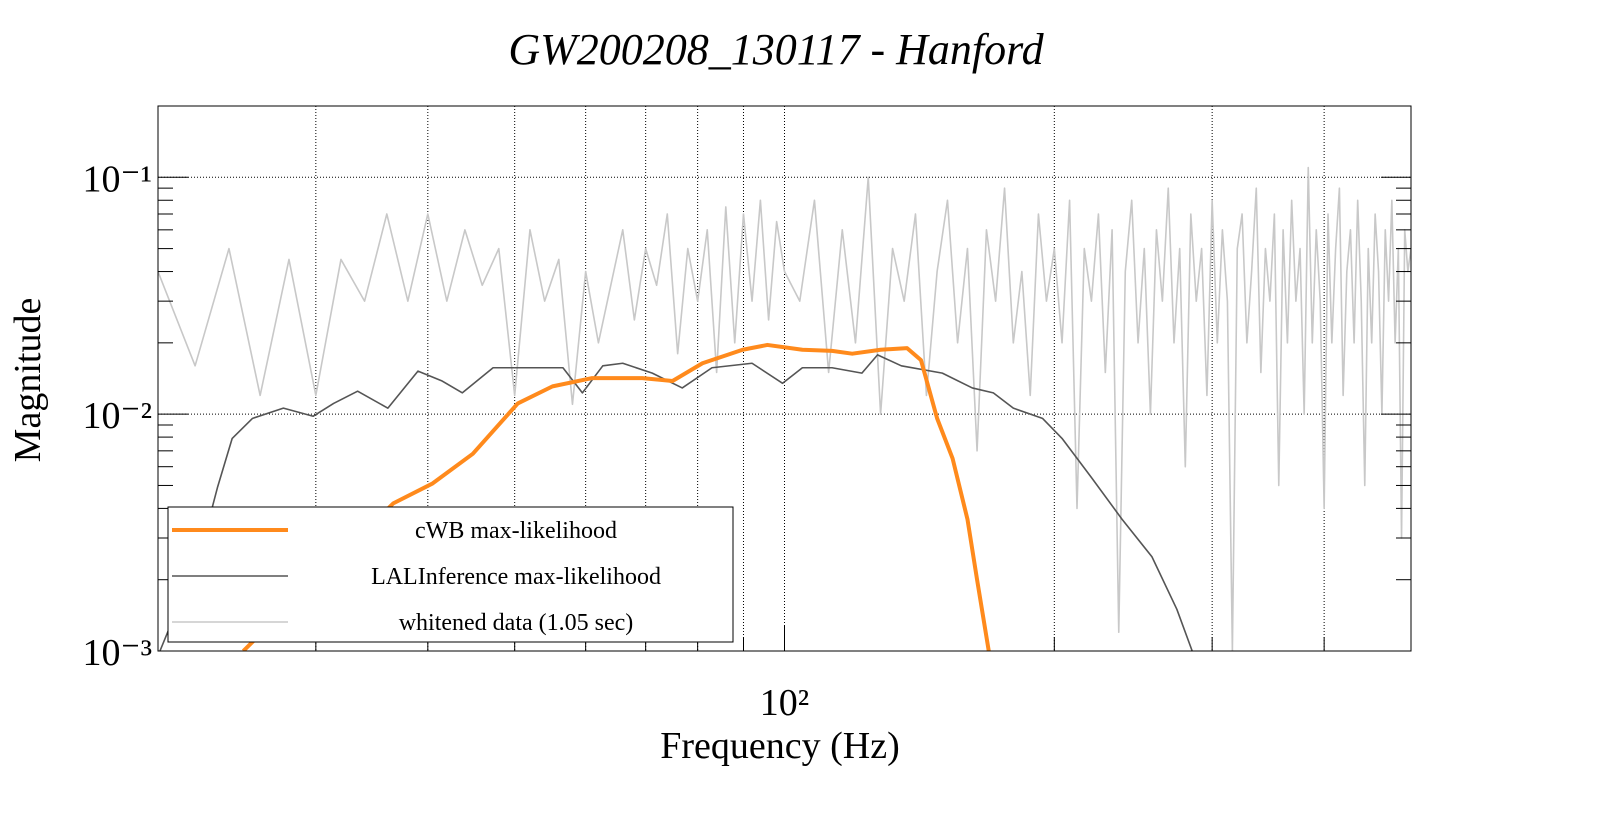 This screenshot has height=813, width=1599. I want to click on y-tick-label: 10⁻¹, so click(117, 179).